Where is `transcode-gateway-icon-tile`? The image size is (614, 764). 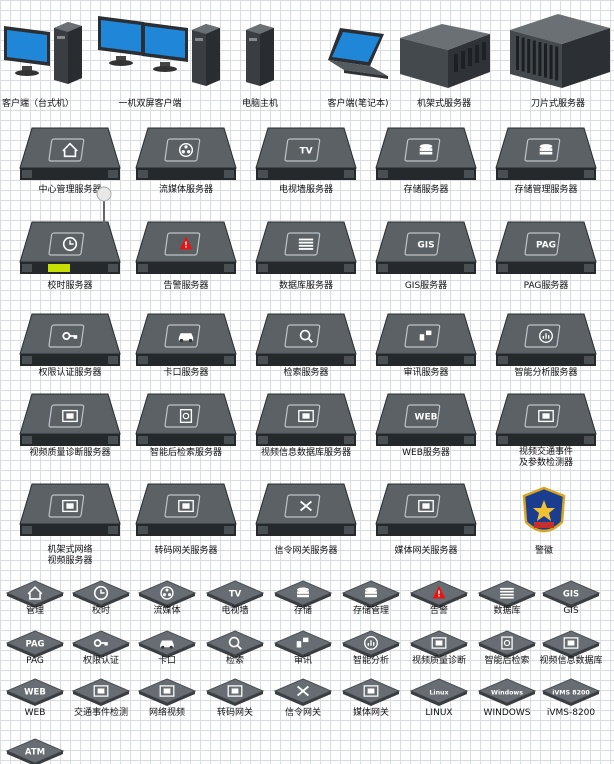 transcode-gateway-icon-tile is located at coordinates (235, 692).